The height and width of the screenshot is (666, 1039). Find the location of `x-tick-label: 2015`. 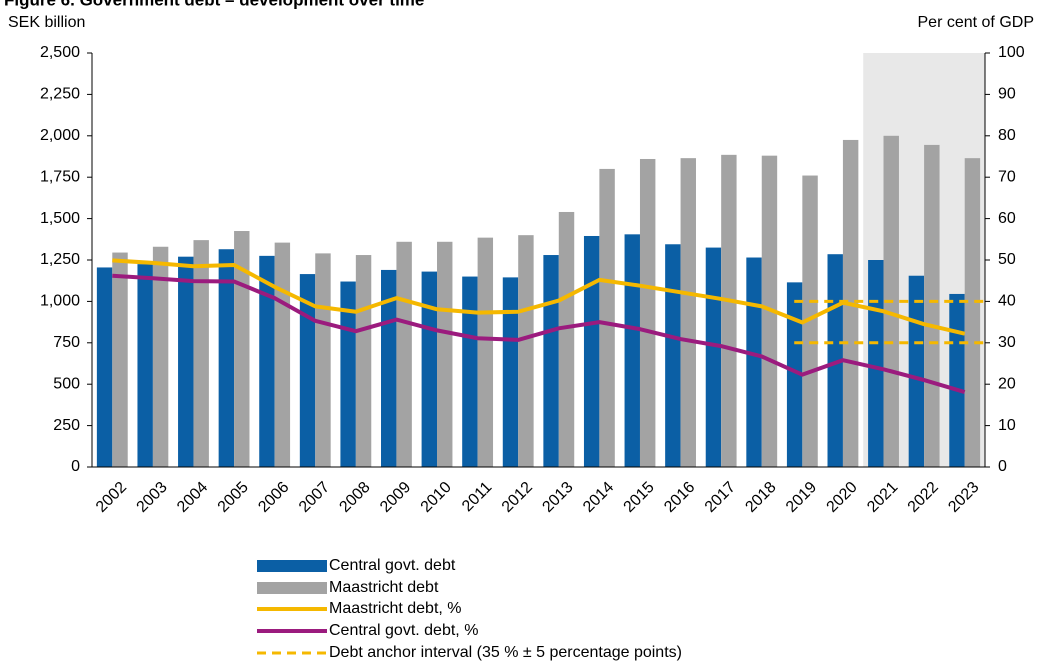

x-tick-label: 2015 is located at coordinates (639, 497).